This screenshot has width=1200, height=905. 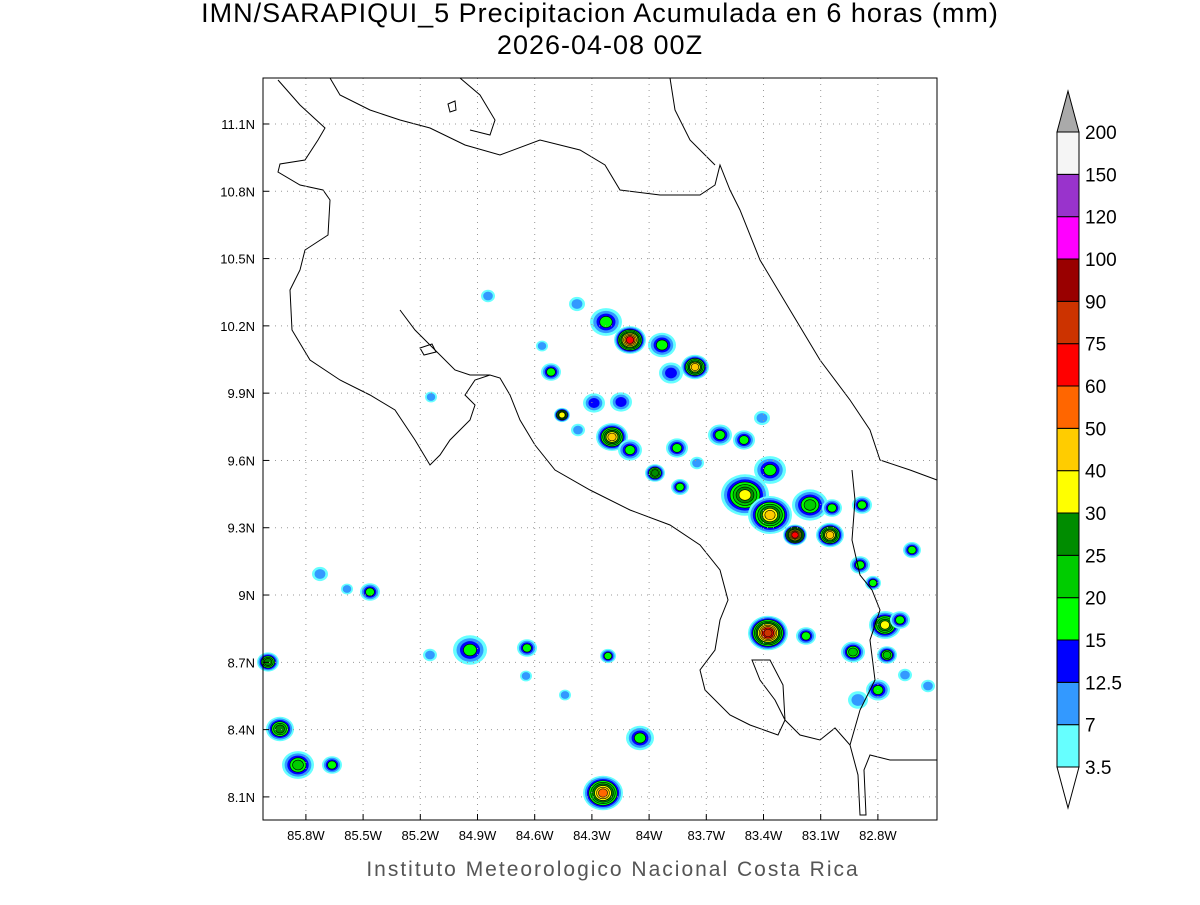 What do you see at coordinates (241, 460) in the screenshot?
I see `y-tick-label: 9.6N` at bounding box center [241, 460].